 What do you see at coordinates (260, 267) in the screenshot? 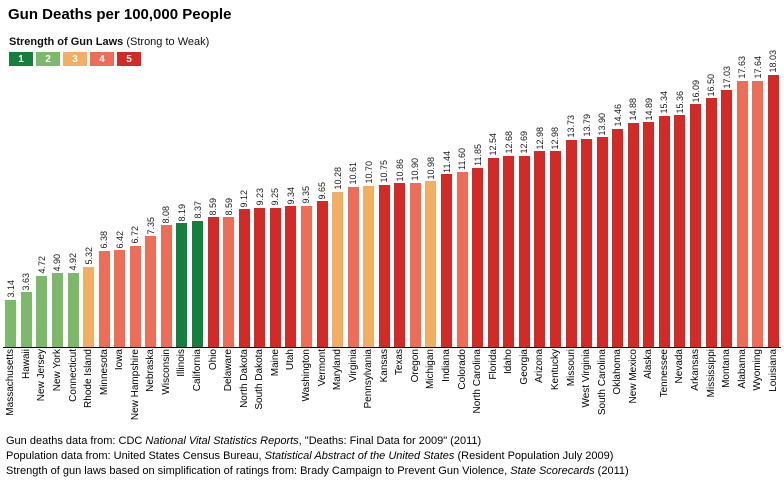
I see `bar-column-south-dakota: 9.23` at bounding box center [260, 267].